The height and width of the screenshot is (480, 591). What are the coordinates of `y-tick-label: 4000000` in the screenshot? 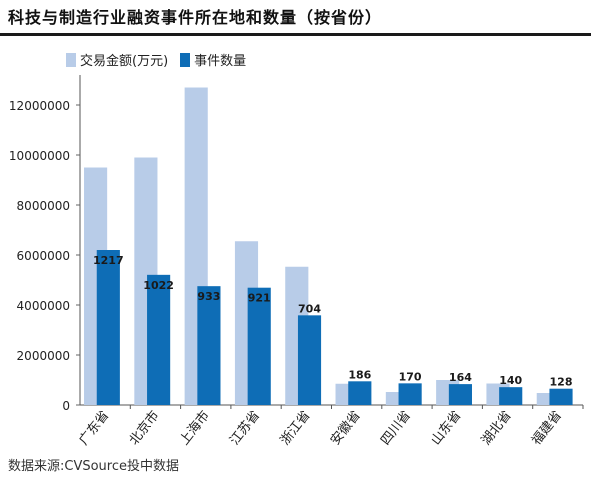 It's located at (43, 306).